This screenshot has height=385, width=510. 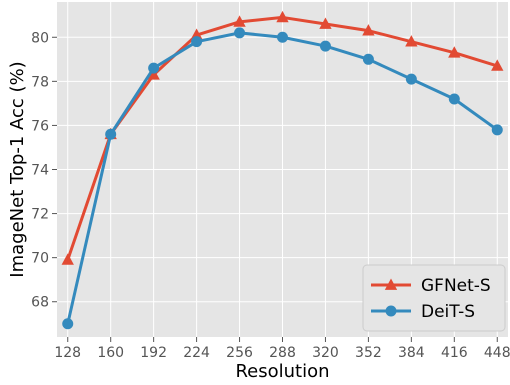 What do you see at coordinates (110, 353) in the screenshot?
I see `x-tick-label: 160` at bounding box center [110, 353].